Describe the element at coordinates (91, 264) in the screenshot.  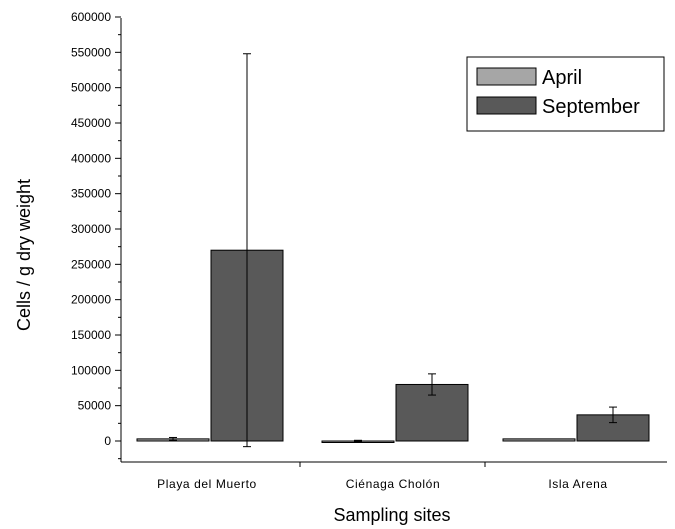
I see `y-tick-label: 250000` at that location.